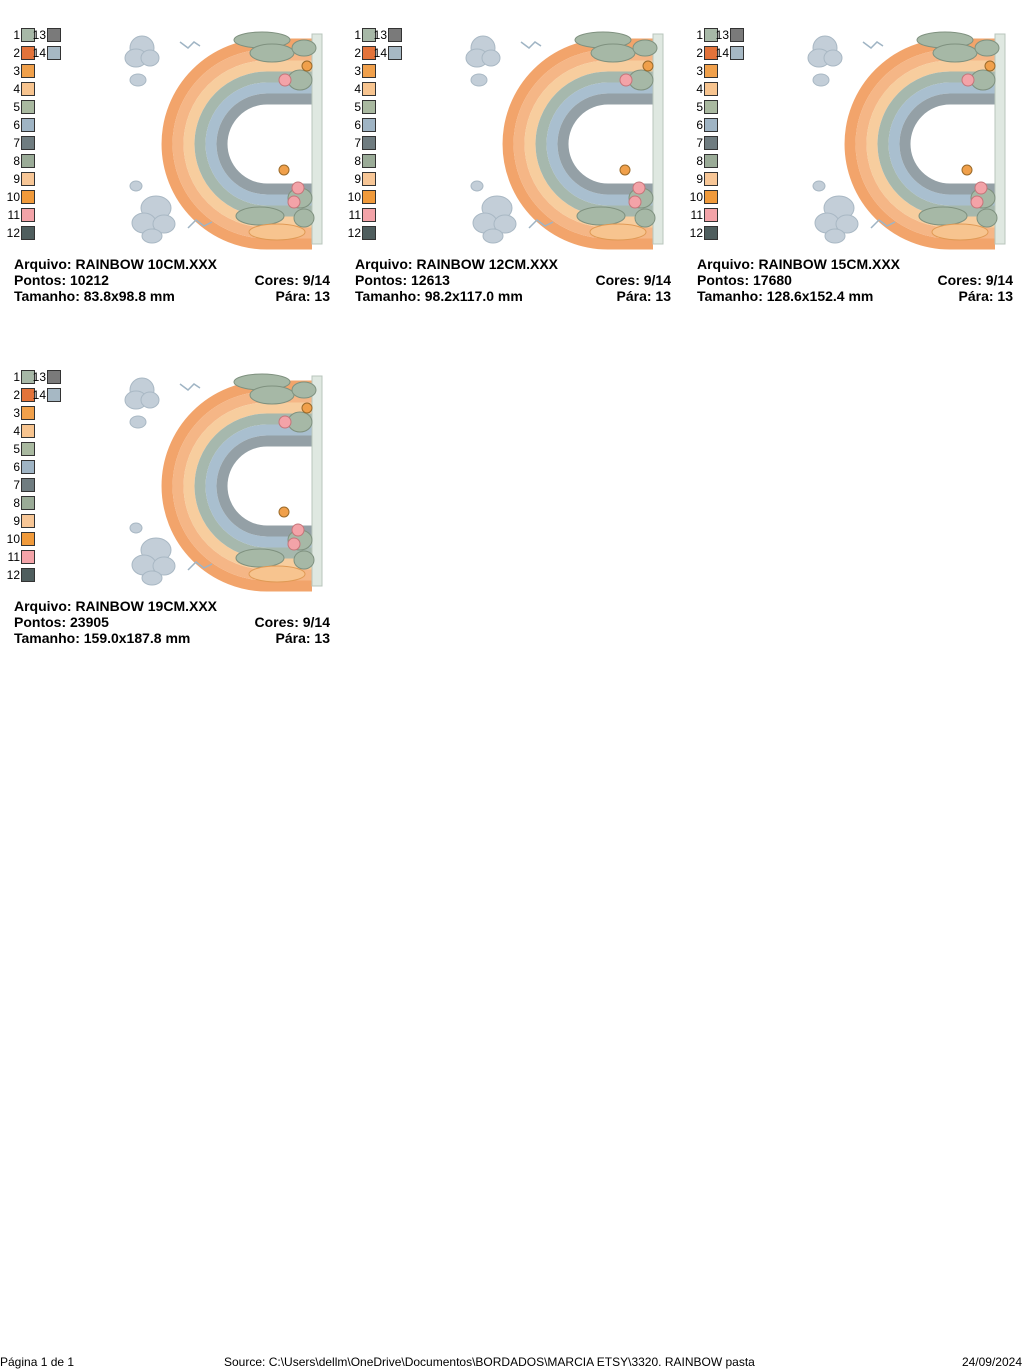 The image size is (1024, 1370). What do you see at coordinates (45, 35) in the screenshot?
I see `thread-swatch: 13` at bounding box center [45, 35].